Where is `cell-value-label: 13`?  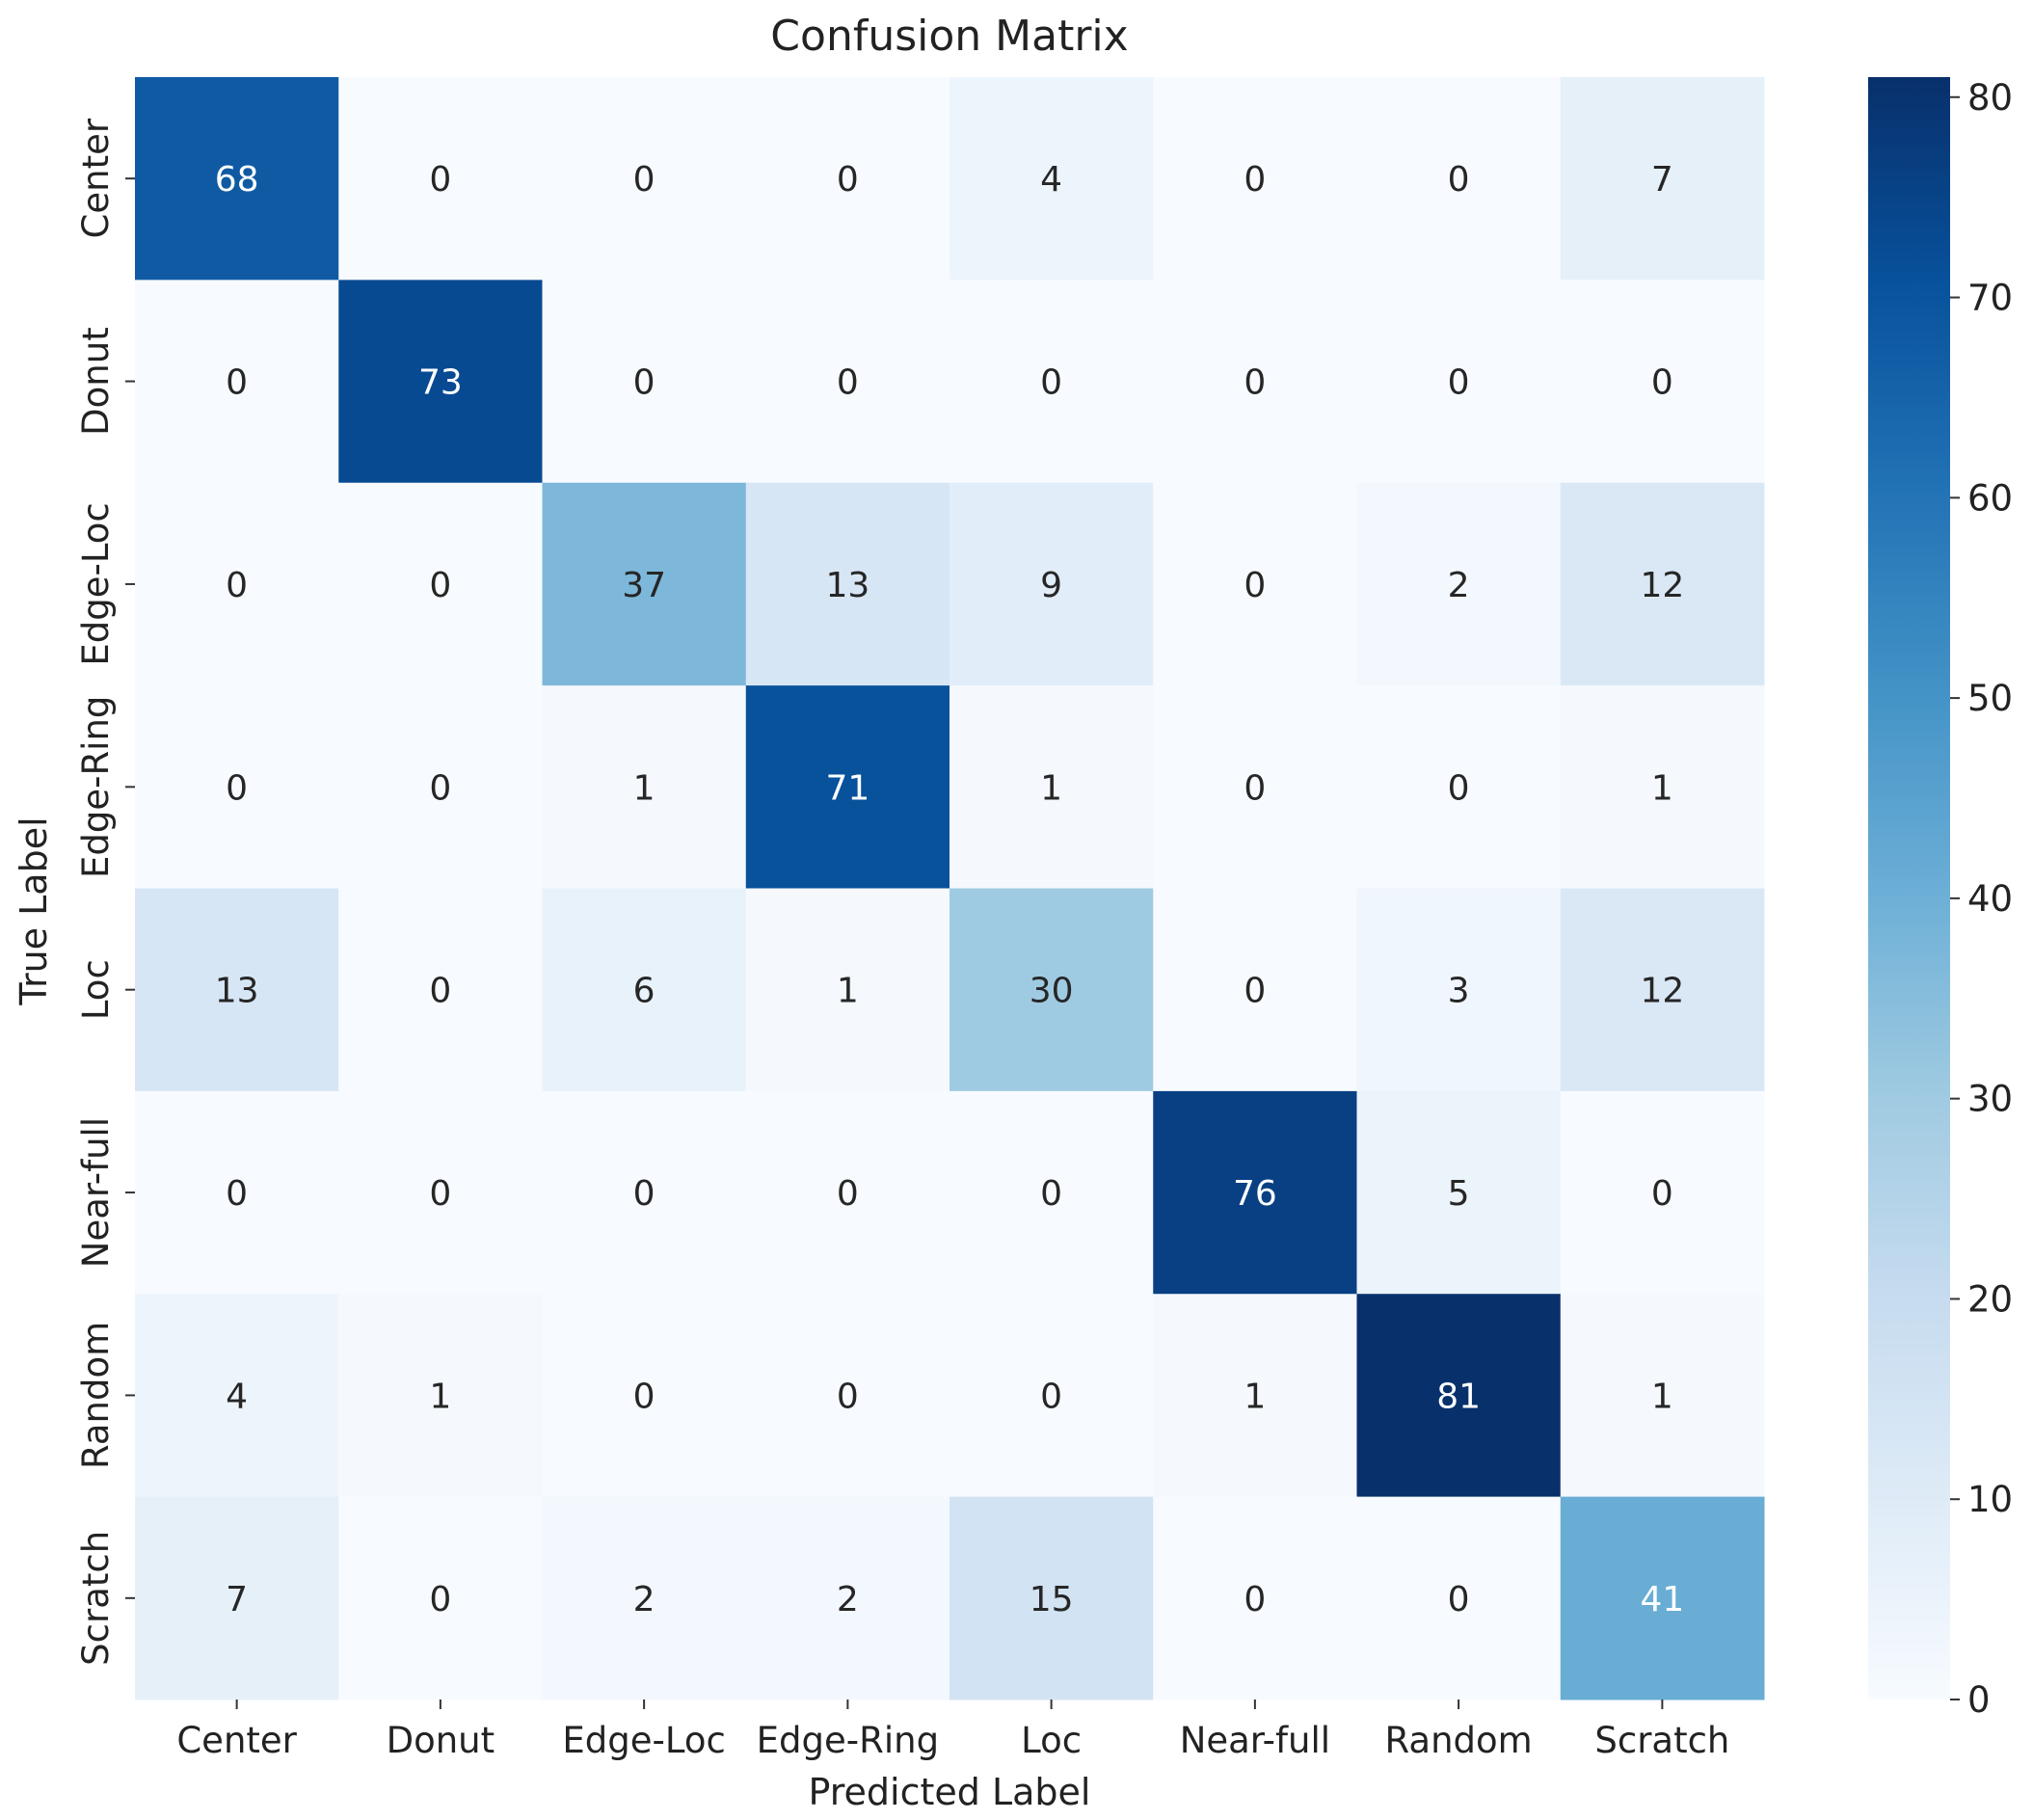
cell-value-label: 13 is located at coordinates (847, 586).